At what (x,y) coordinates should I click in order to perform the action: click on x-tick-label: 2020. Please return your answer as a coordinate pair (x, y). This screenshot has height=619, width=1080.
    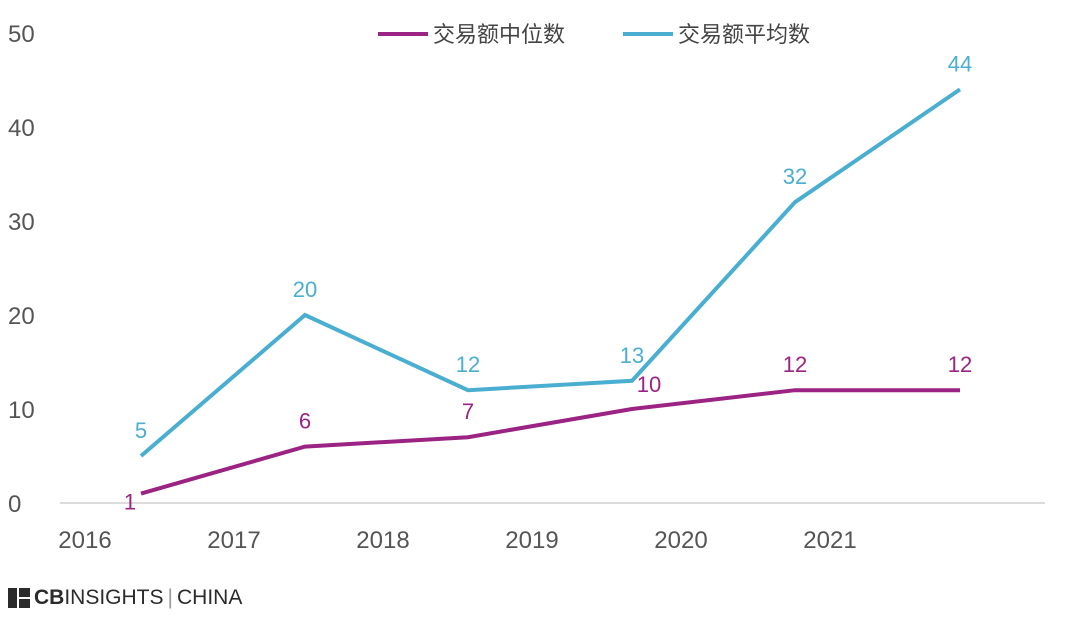
    Looking at the image, I should click on (680, 540).